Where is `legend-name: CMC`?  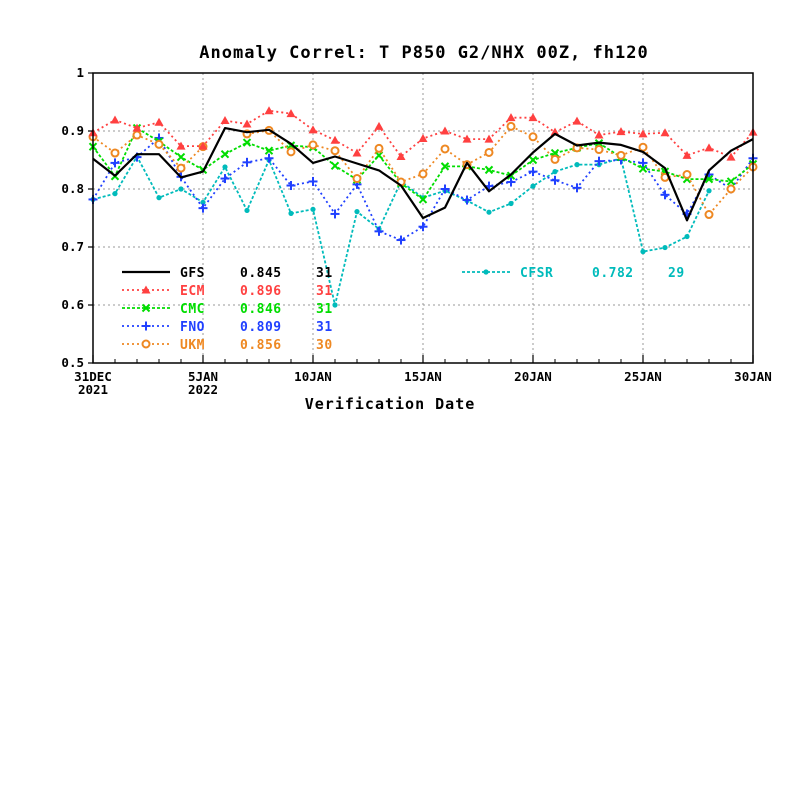
legend-name: CMC is located at coordinates (192, 309).